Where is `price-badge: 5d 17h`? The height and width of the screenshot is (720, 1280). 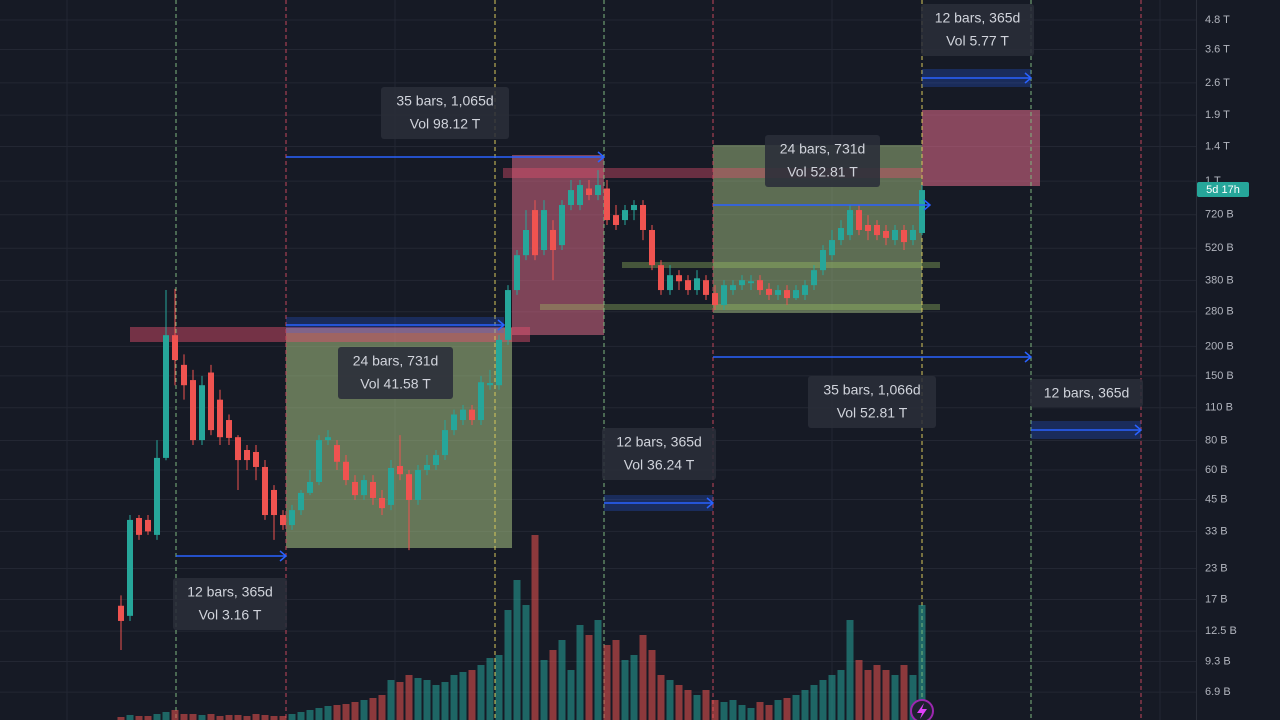 price-badge: 5d 17h is located at coordinates (1223, 190).